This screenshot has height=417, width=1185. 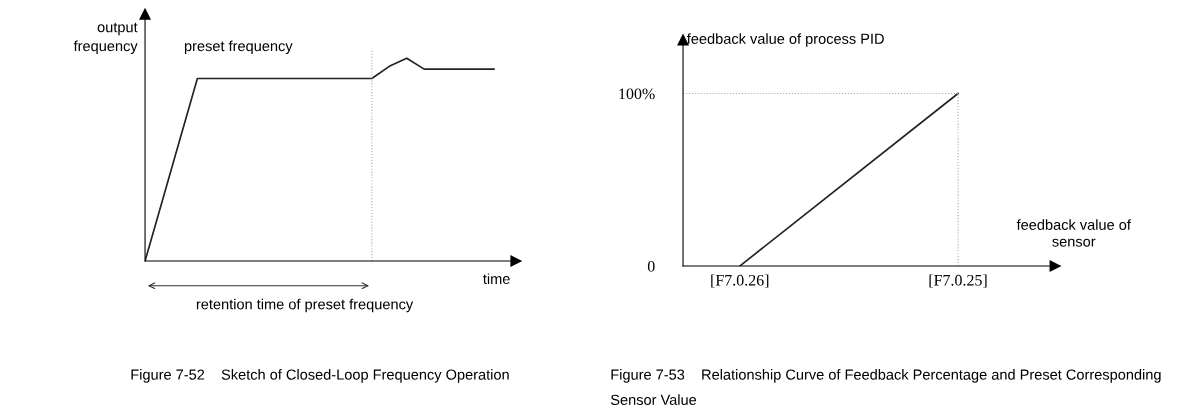 What do you see at coordinates (740, 281) in the screenshot?
I see `x-tick-label: [F7.0.26]` at bounding box center [740, 281].